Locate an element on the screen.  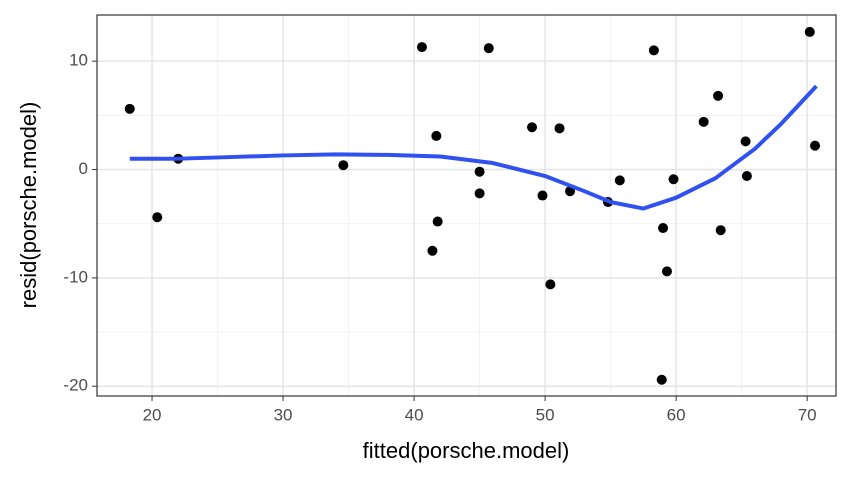
y-tick-label: 0 is located at coordinates (83, 168).